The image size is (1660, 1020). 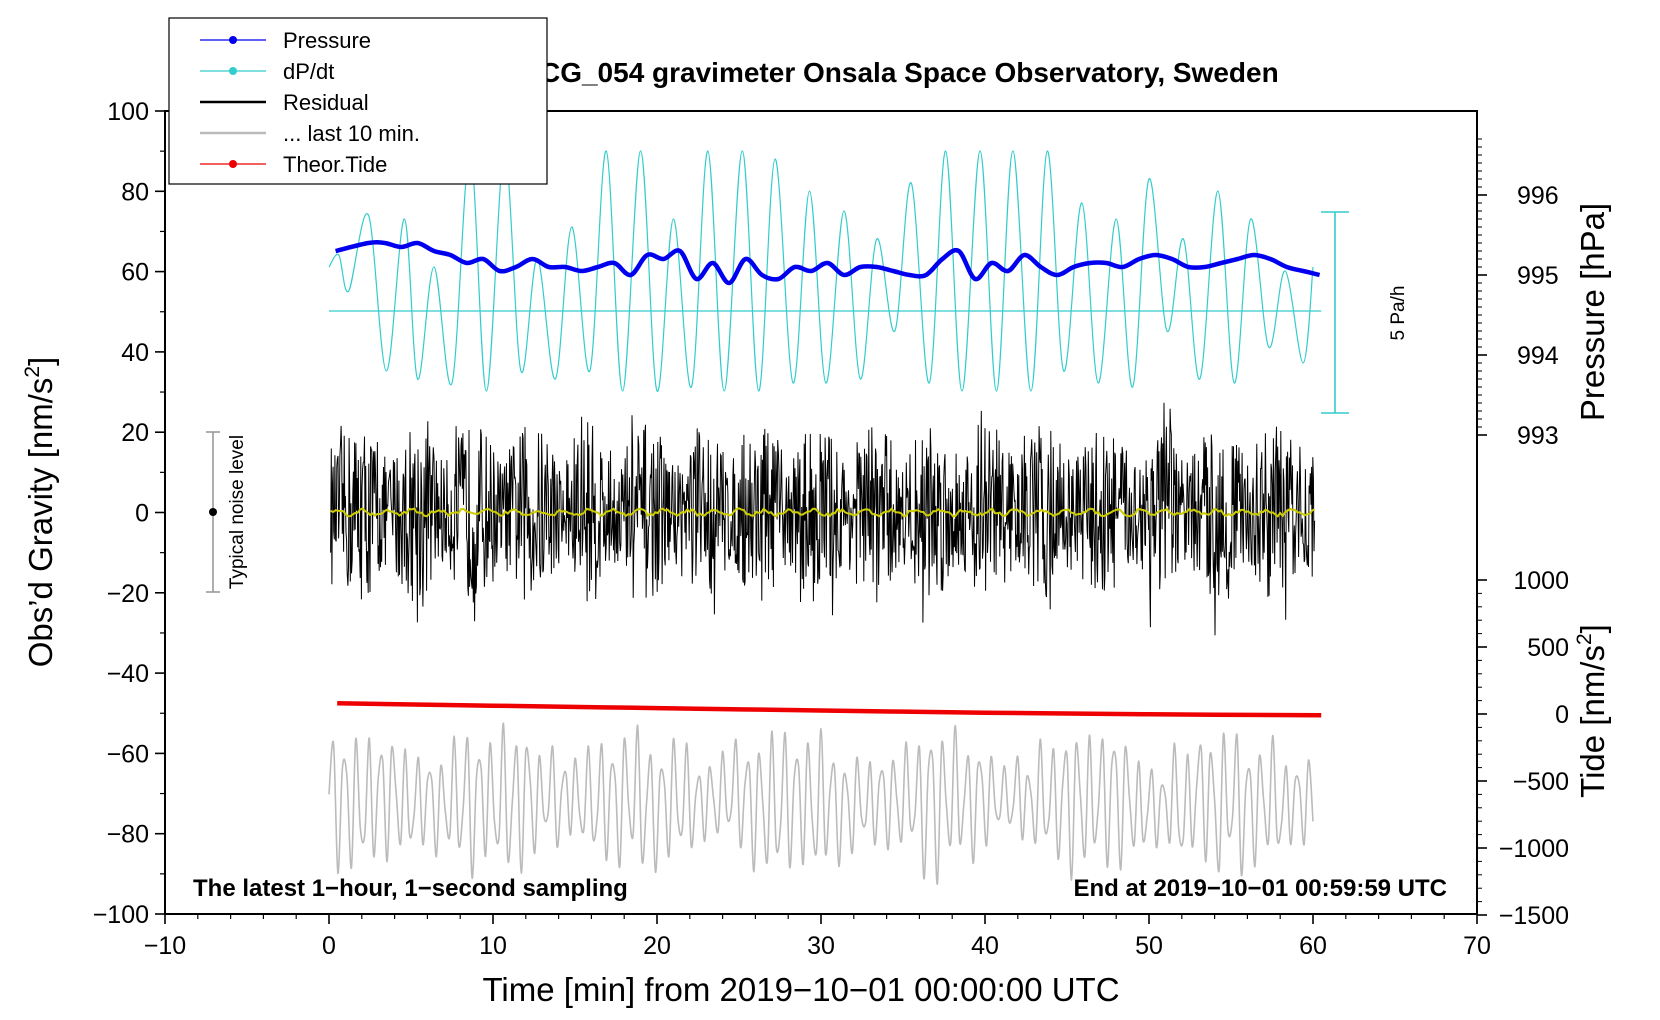 I want to click on noise-level-label: Typical noise level, so click(x=237, y=512).